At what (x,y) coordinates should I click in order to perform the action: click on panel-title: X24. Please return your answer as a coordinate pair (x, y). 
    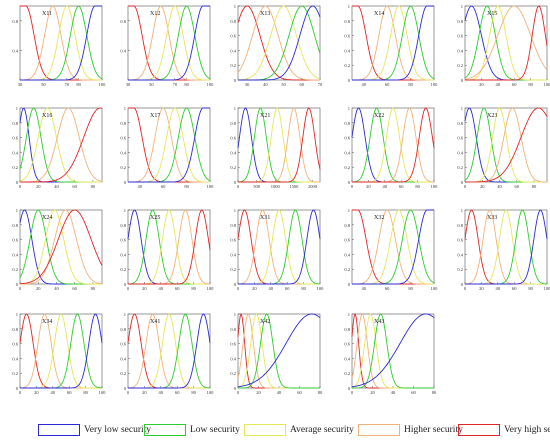
    Looking at the image, I should click on (47, 218).